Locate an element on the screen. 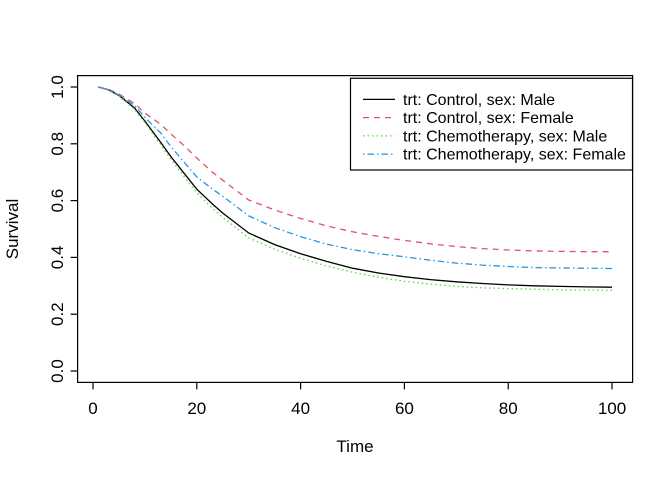  x-tick-label: 20 is located at coordinates (196, 408).